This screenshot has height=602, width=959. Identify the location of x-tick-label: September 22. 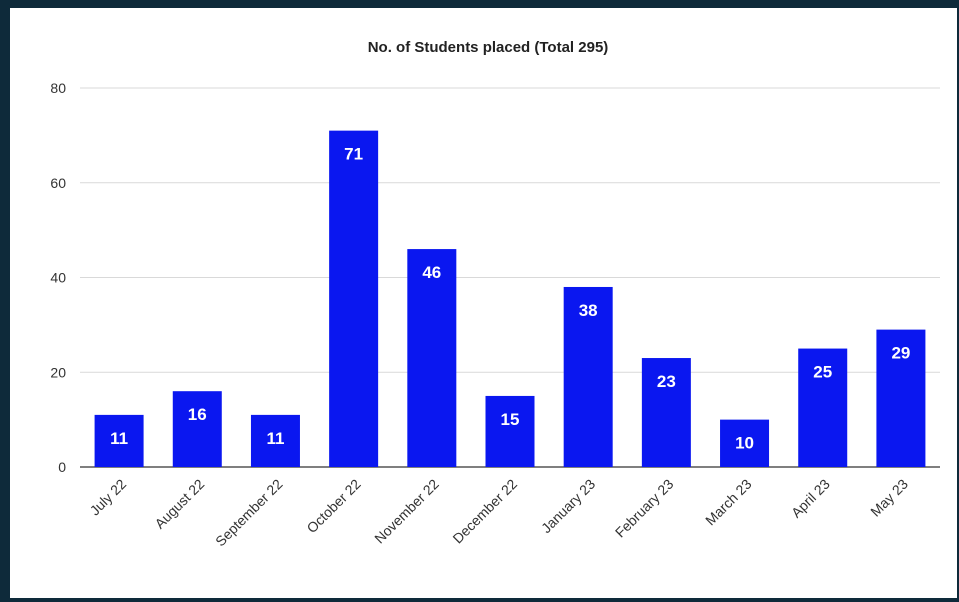
(249, 513).